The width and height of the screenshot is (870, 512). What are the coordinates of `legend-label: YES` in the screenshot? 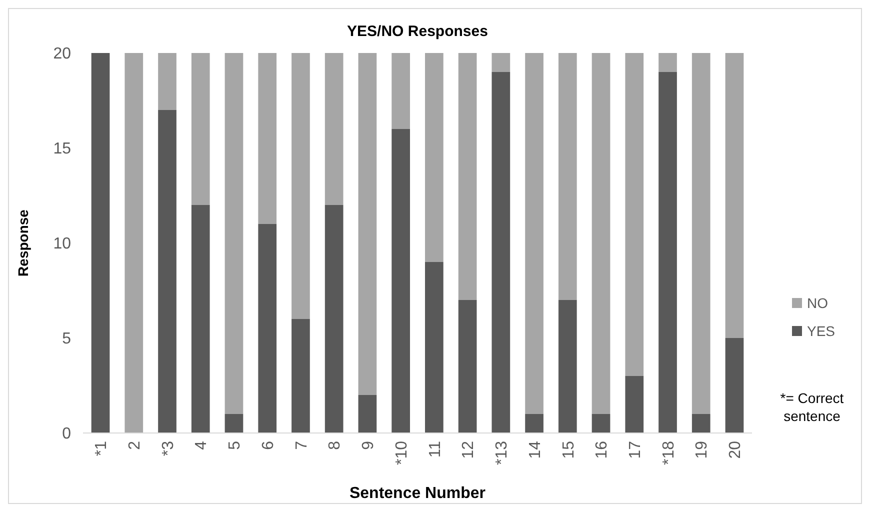 It's located at (821, 330).